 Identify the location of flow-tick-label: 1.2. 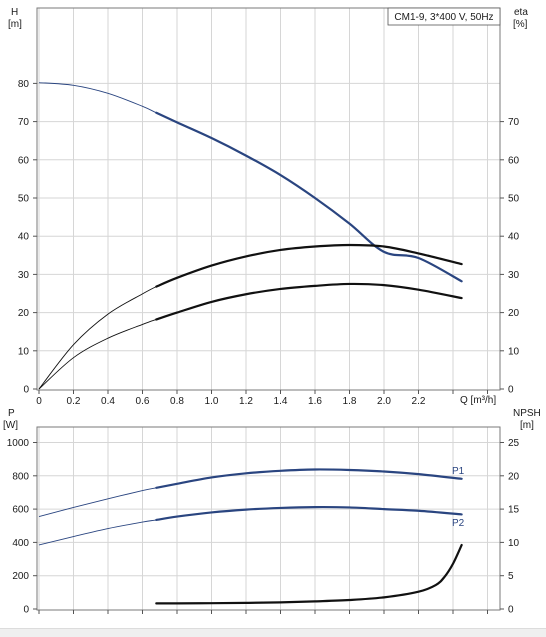
(246, 401).